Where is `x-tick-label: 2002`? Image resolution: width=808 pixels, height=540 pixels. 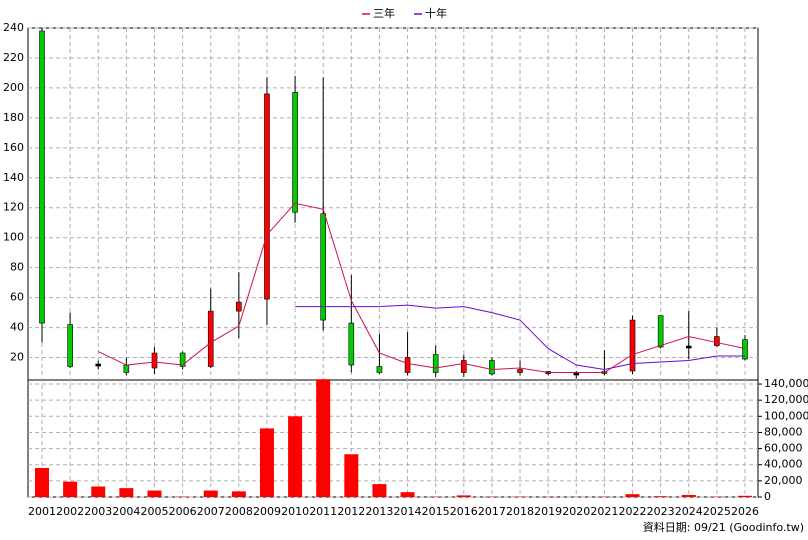
x-tick-label: 2002 is located at coordinates (70, 511).